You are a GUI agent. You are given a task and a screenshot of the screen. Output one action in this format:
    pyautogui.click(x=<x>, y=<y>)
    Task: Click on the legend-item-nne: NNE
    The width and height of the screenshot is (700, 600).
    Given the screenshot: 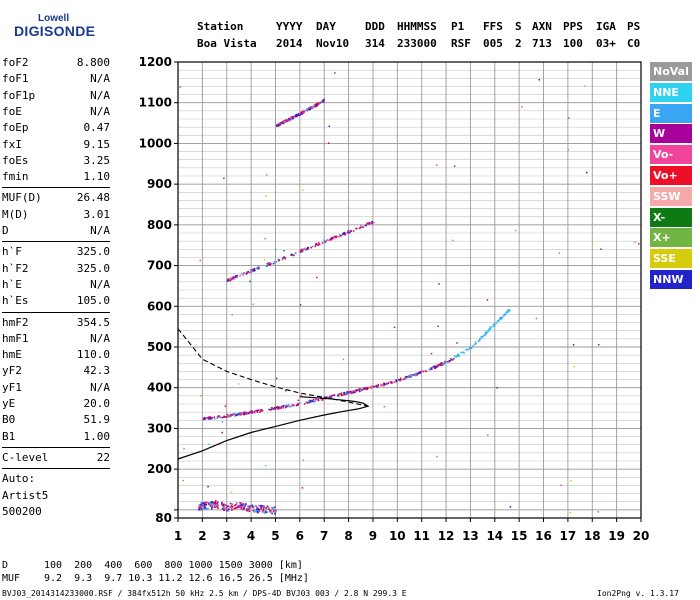 What is the action you would take?
    pyautogui.click(x=671, y=92)
    